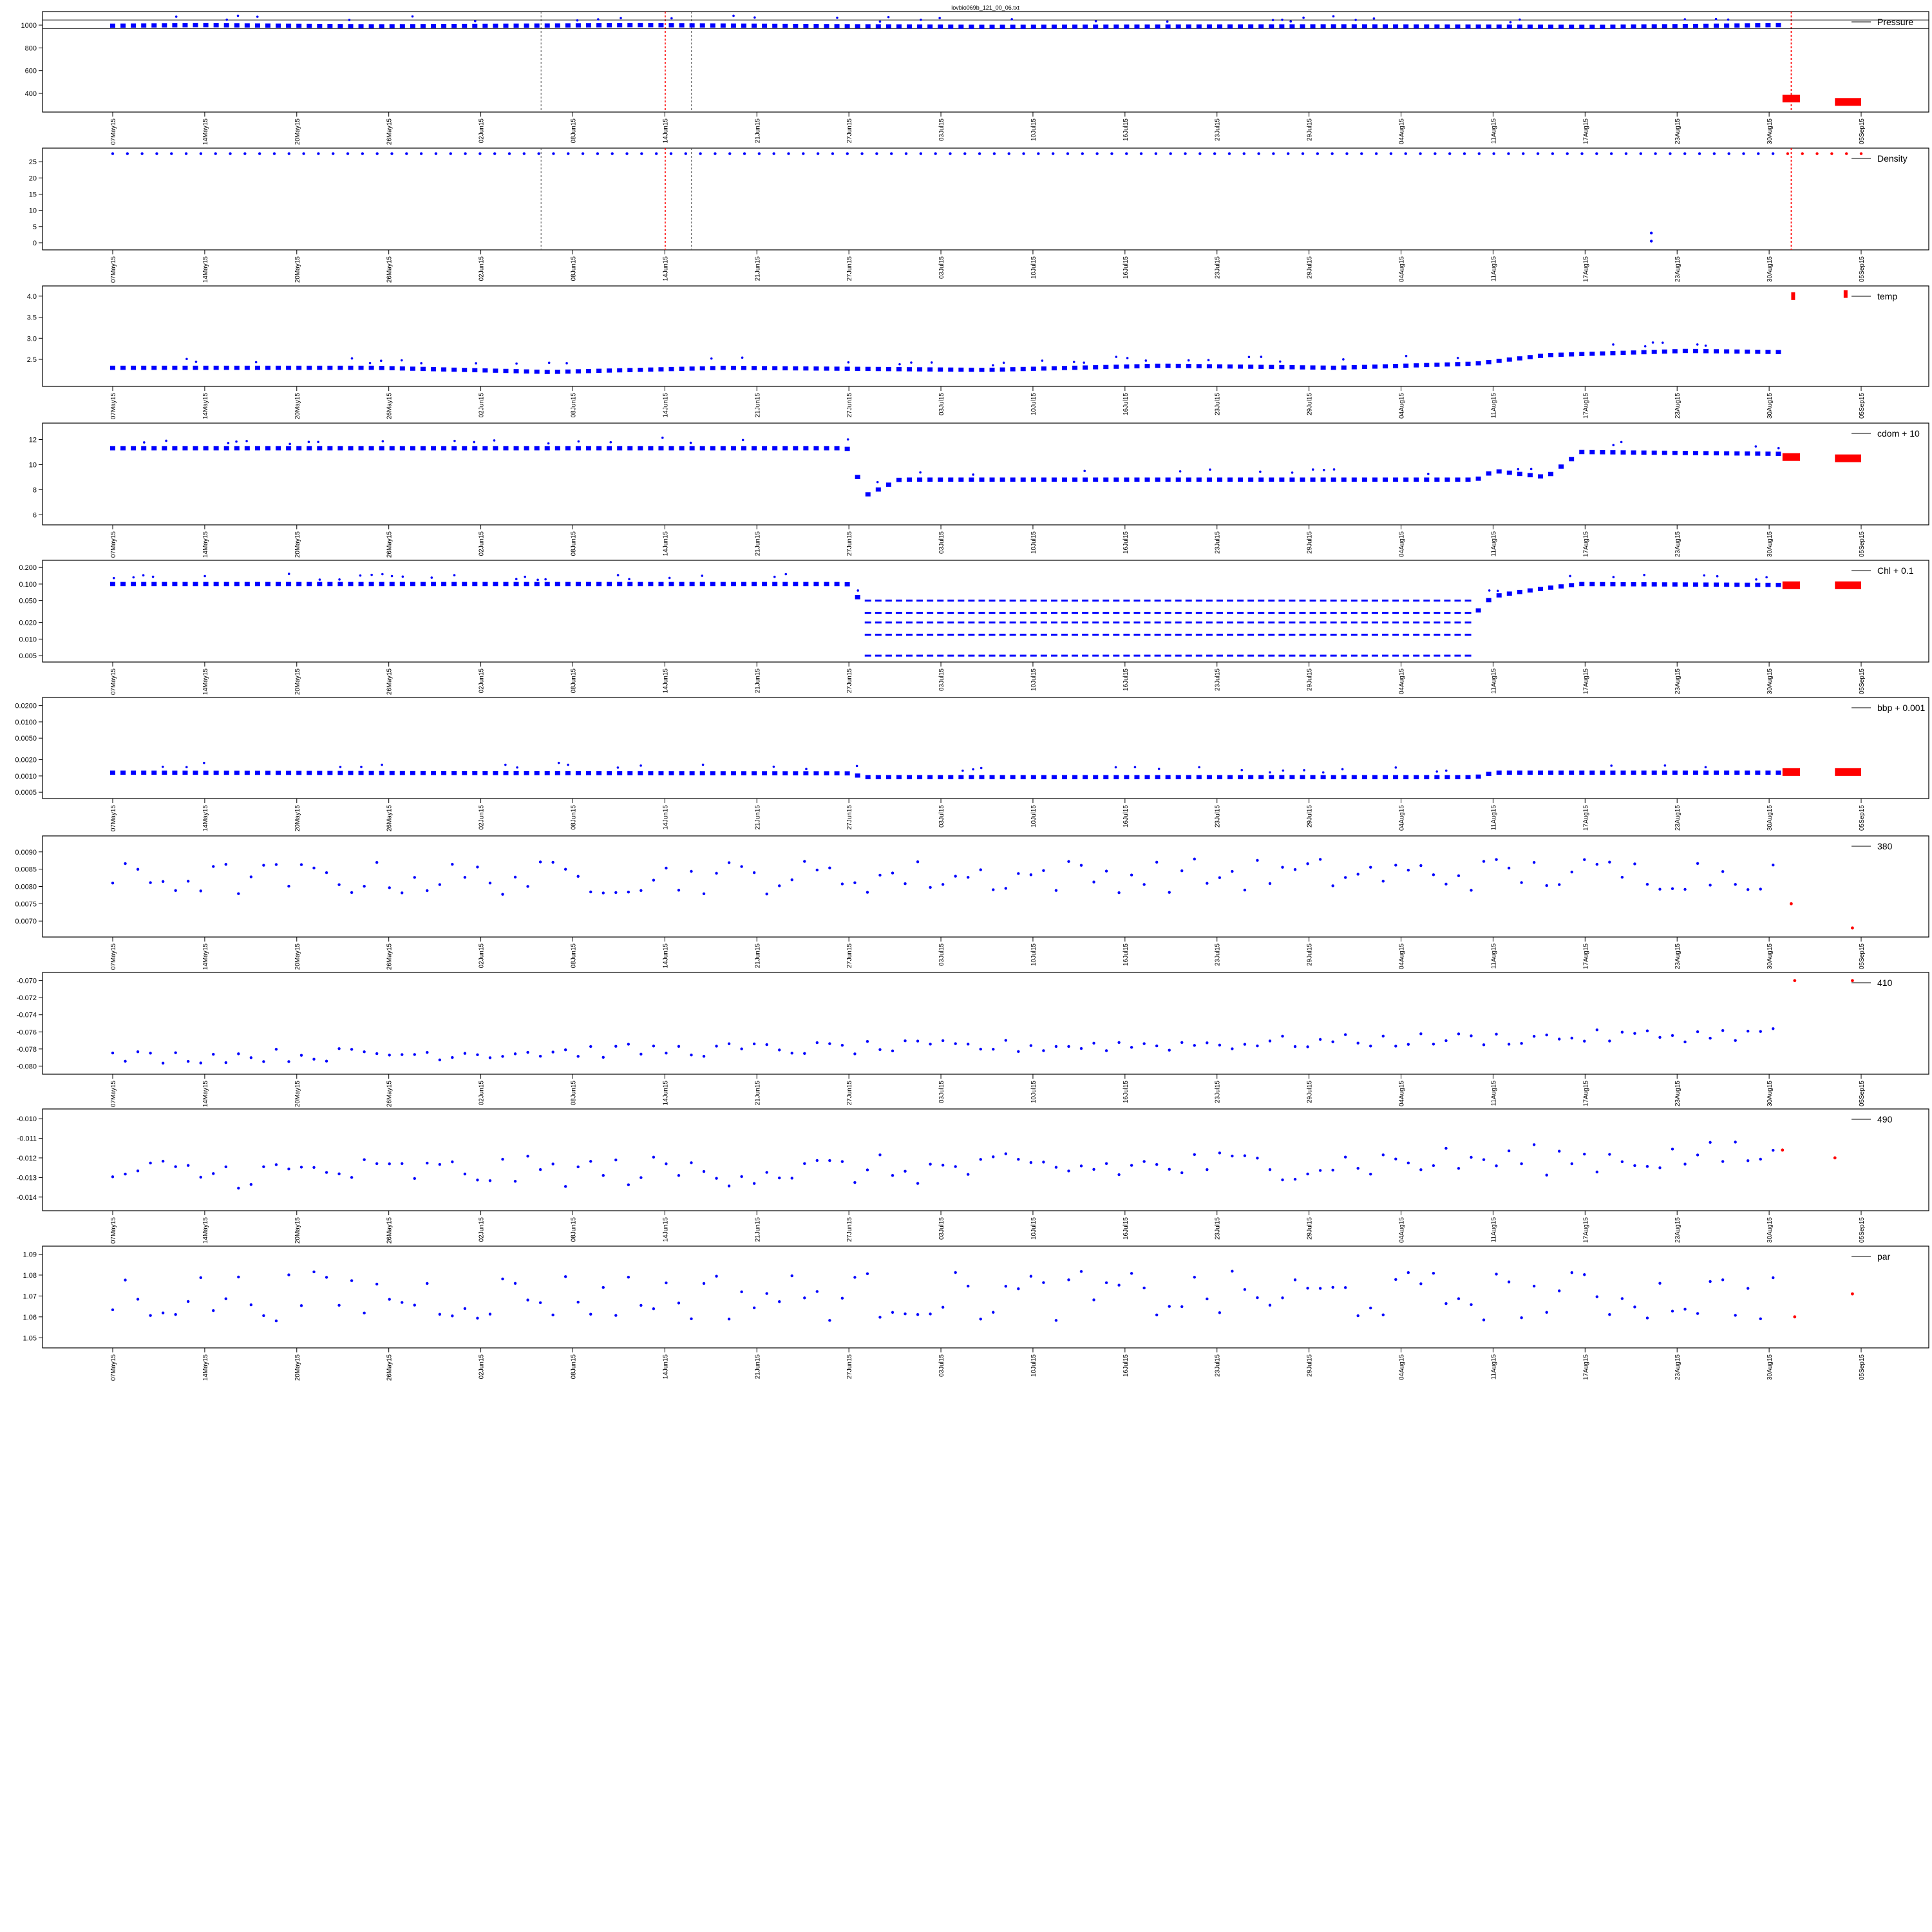 This screenshot has width=1932, height=1932. I want to click on x-tick-label: 02Jun15, so click(482, 131).